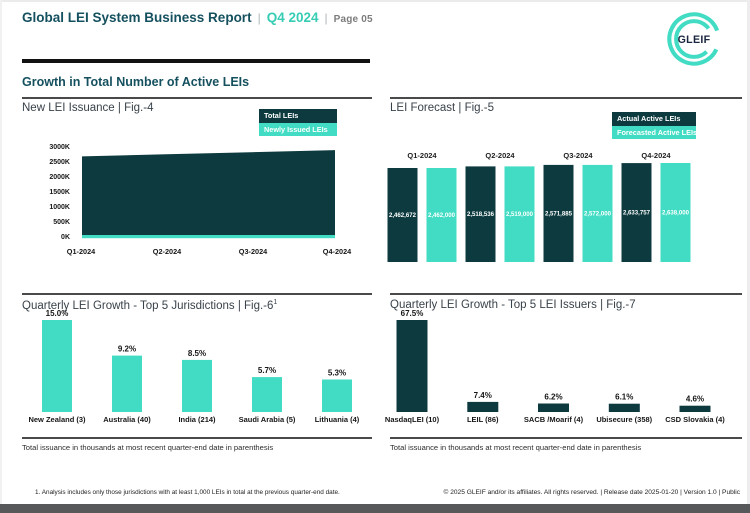 Image resolution: width=750 pixels, height=513 pixels. I want to click on report-period: Q4 2024, so click(292, 17).